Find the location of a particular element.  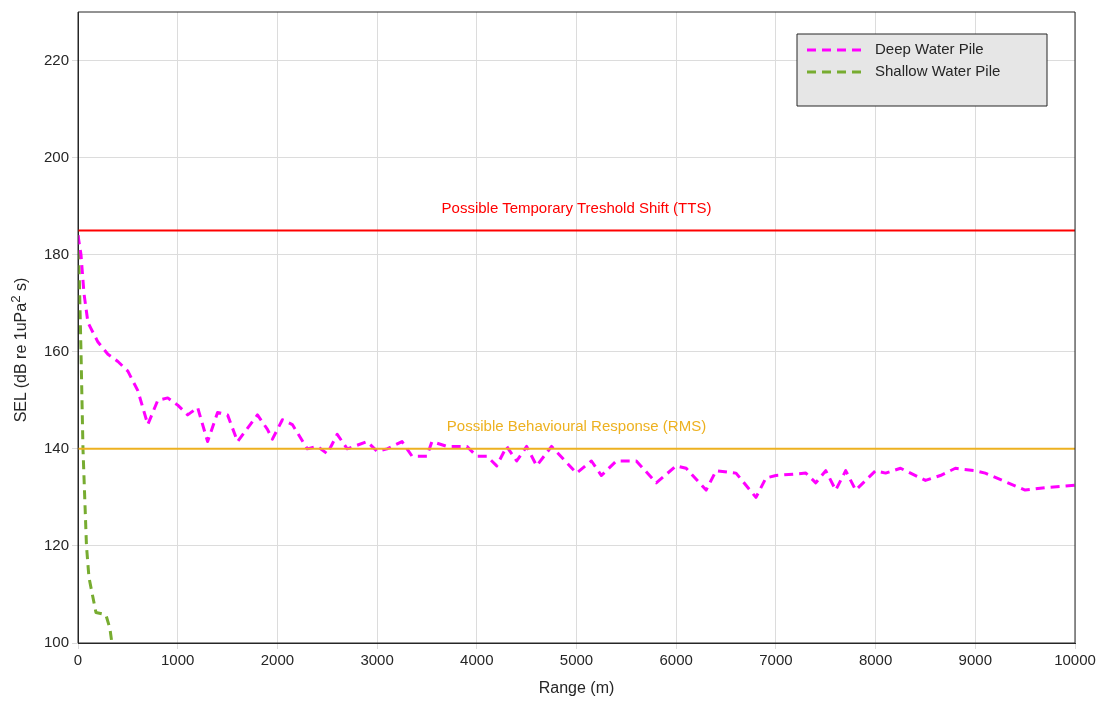

legend-label: Shallow Water Pile is located at coordinates (938, 71).